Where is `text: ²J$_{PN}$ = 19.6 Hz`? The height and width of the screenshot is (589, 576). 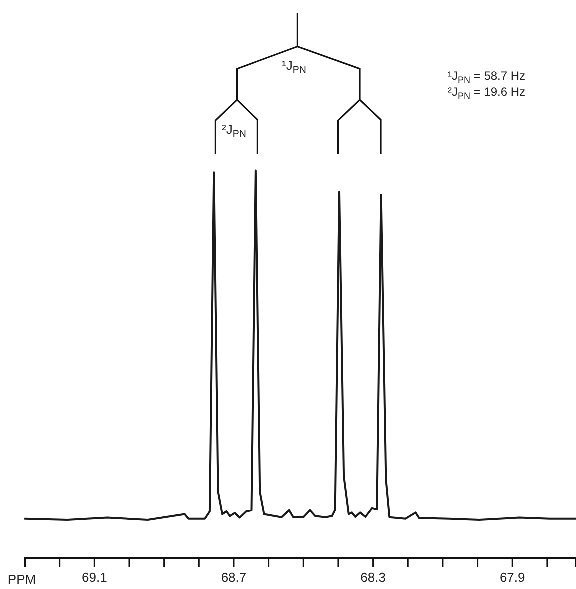
text: ²J$_{PN}$ = 19.6 Hz is located at coordinates (487, 93).